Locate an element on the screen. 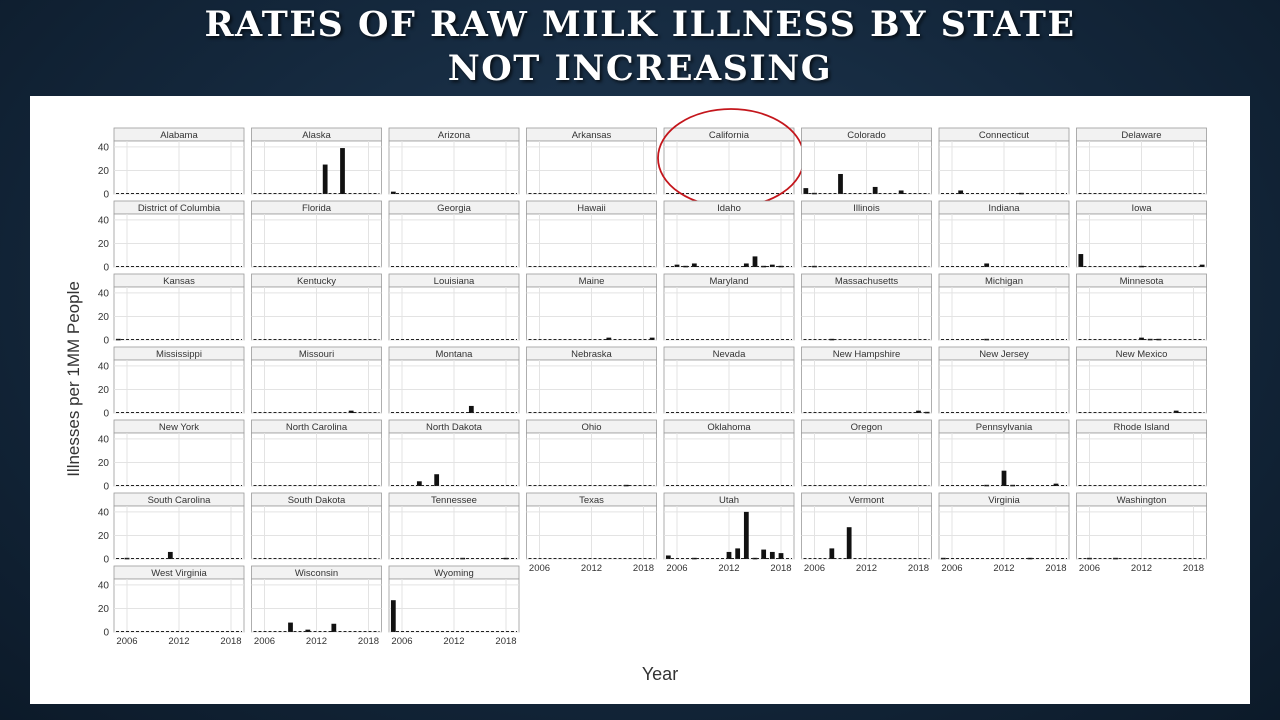 This screenshot has width=1280, height=720. facet-label: Colorado is located at coordinates (866, 135).